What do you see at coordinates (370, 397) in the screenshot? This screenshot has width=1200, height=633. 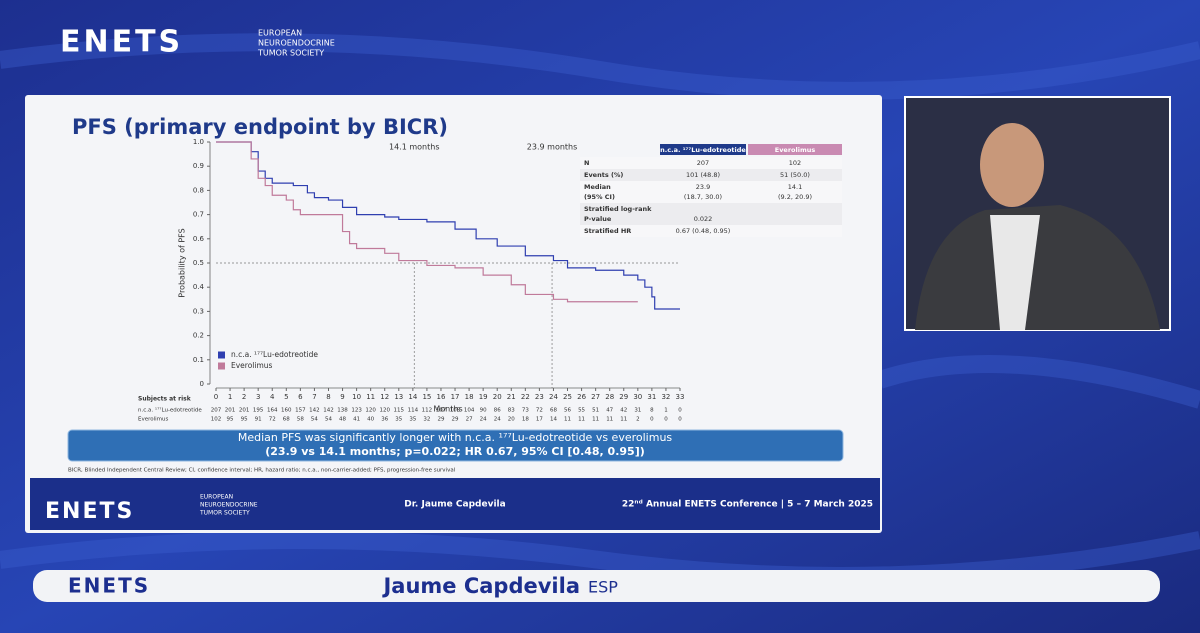 I see `x-tick-label: 11` at bounding box center [370, 397].